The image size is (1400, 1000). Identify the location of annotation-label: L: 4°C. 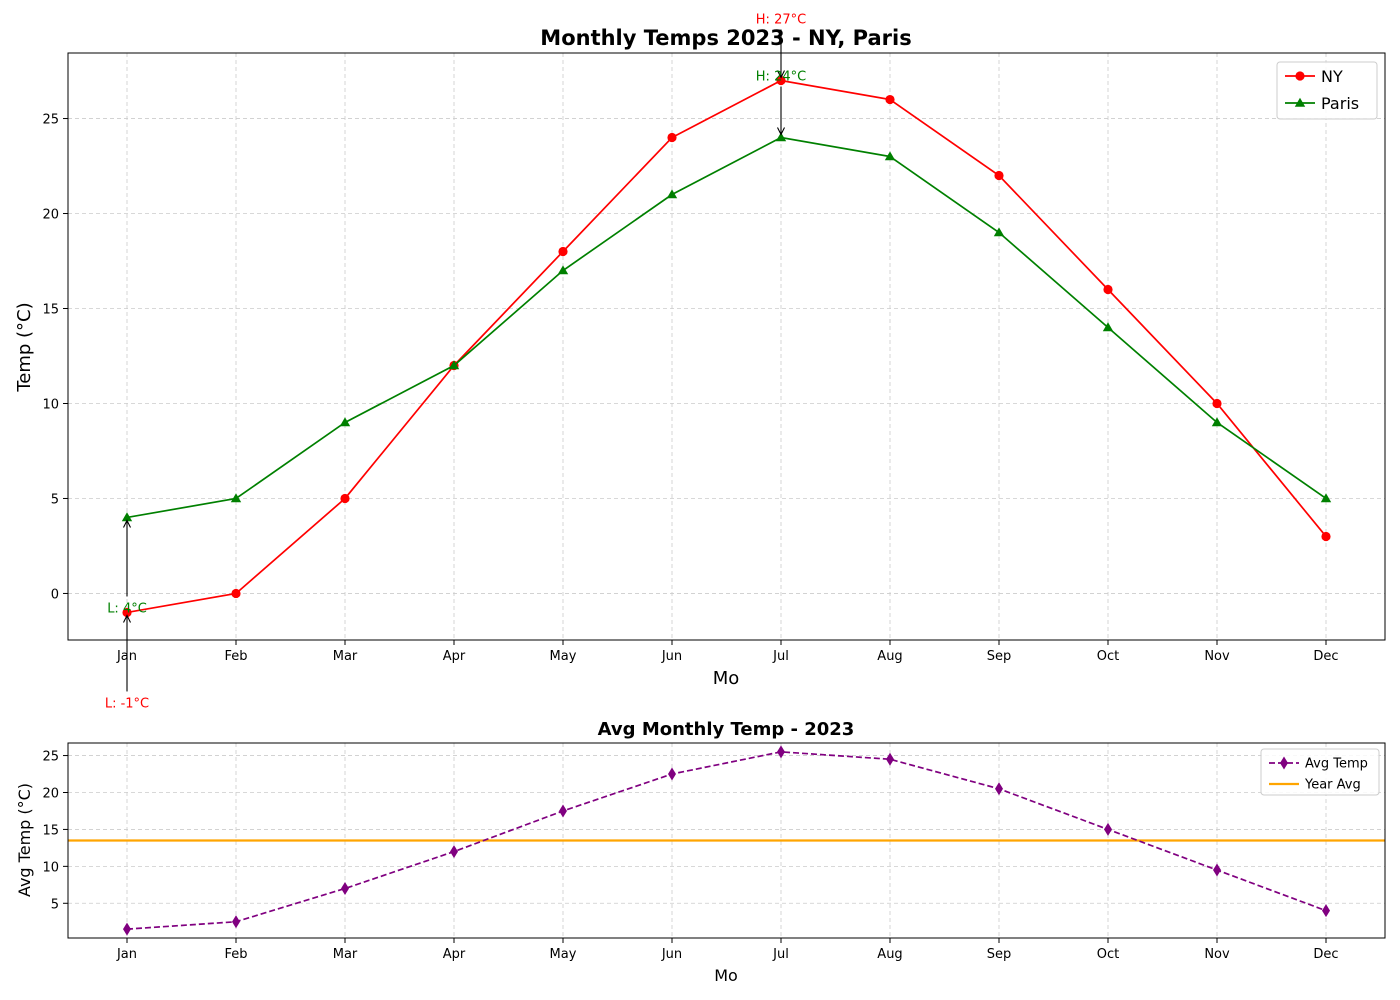
(127, 608).